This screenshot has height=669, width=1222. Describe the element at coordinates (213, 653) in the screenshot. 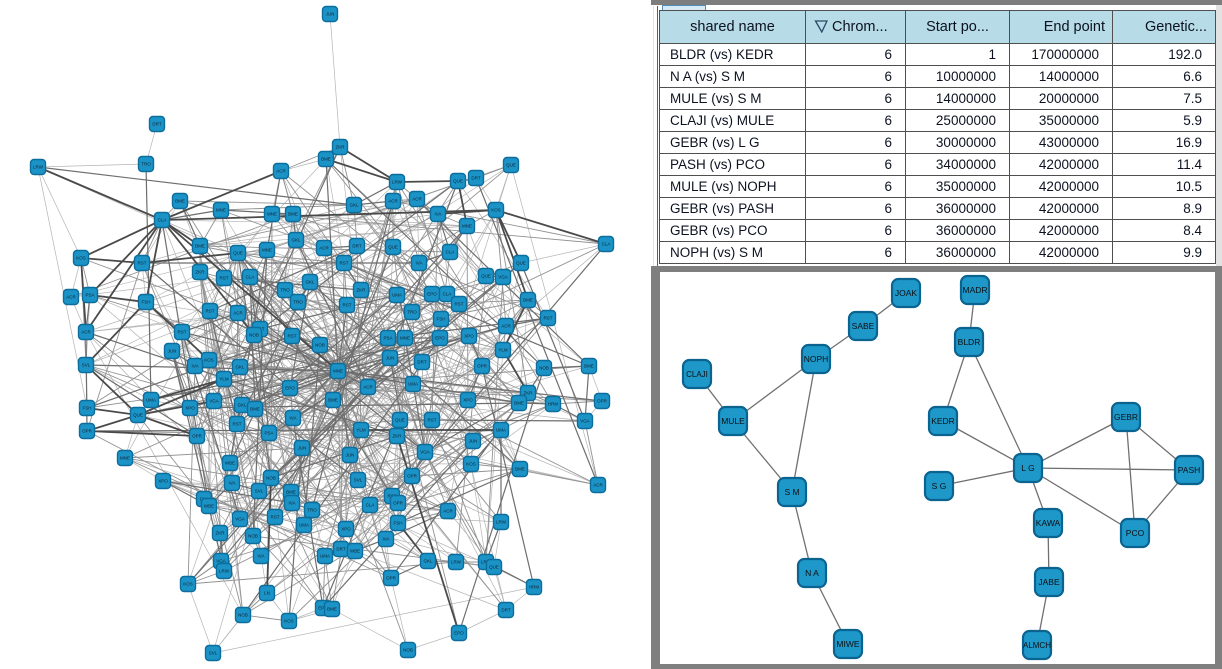

I see `svg-text: SVL` at that location.